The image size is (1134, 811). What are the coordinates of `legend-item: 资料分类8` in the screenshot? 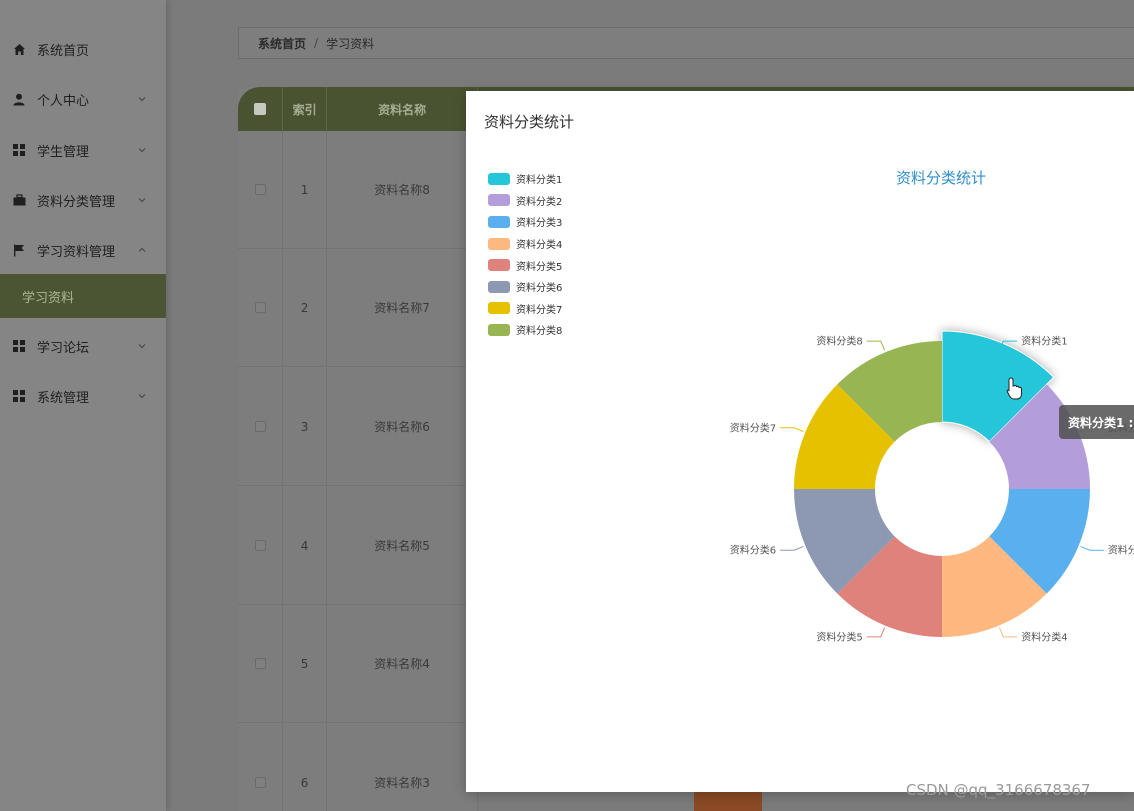 It's located at (525, 330).